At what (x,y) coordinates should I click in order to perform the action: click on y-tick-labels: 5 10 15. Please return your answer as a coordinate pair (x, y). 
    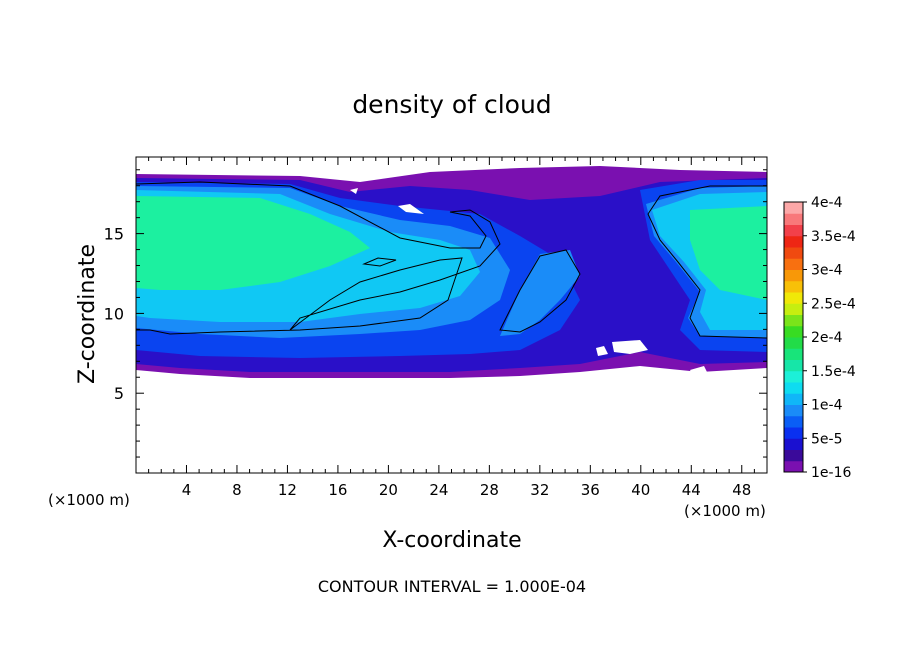
    Looking at the image, I should click on (114, 314).